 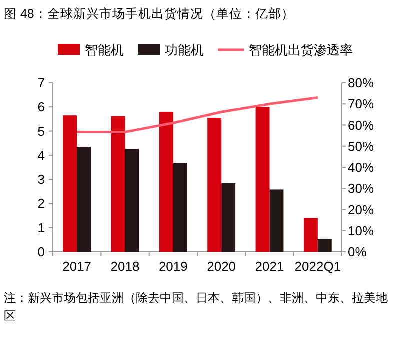 I want to click on chart-title: 图 48：全球新兴市场手机出货情况（单位：亿部）, so click(x=149, y=14).